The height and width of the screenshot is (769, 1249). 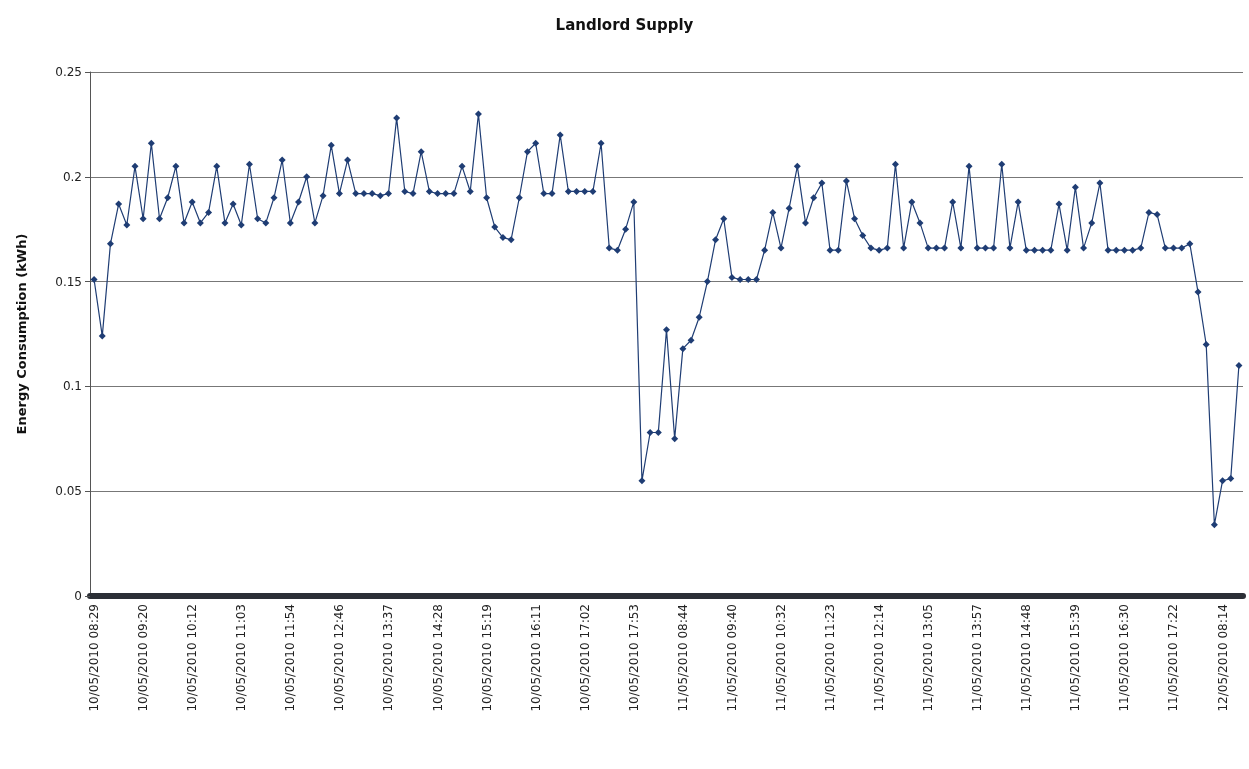 What do you see at coordinates (437, 658) in the screenshot?
I see `x-tick-label: 10/05/2010 14:28` at bounding box center [437, 658].